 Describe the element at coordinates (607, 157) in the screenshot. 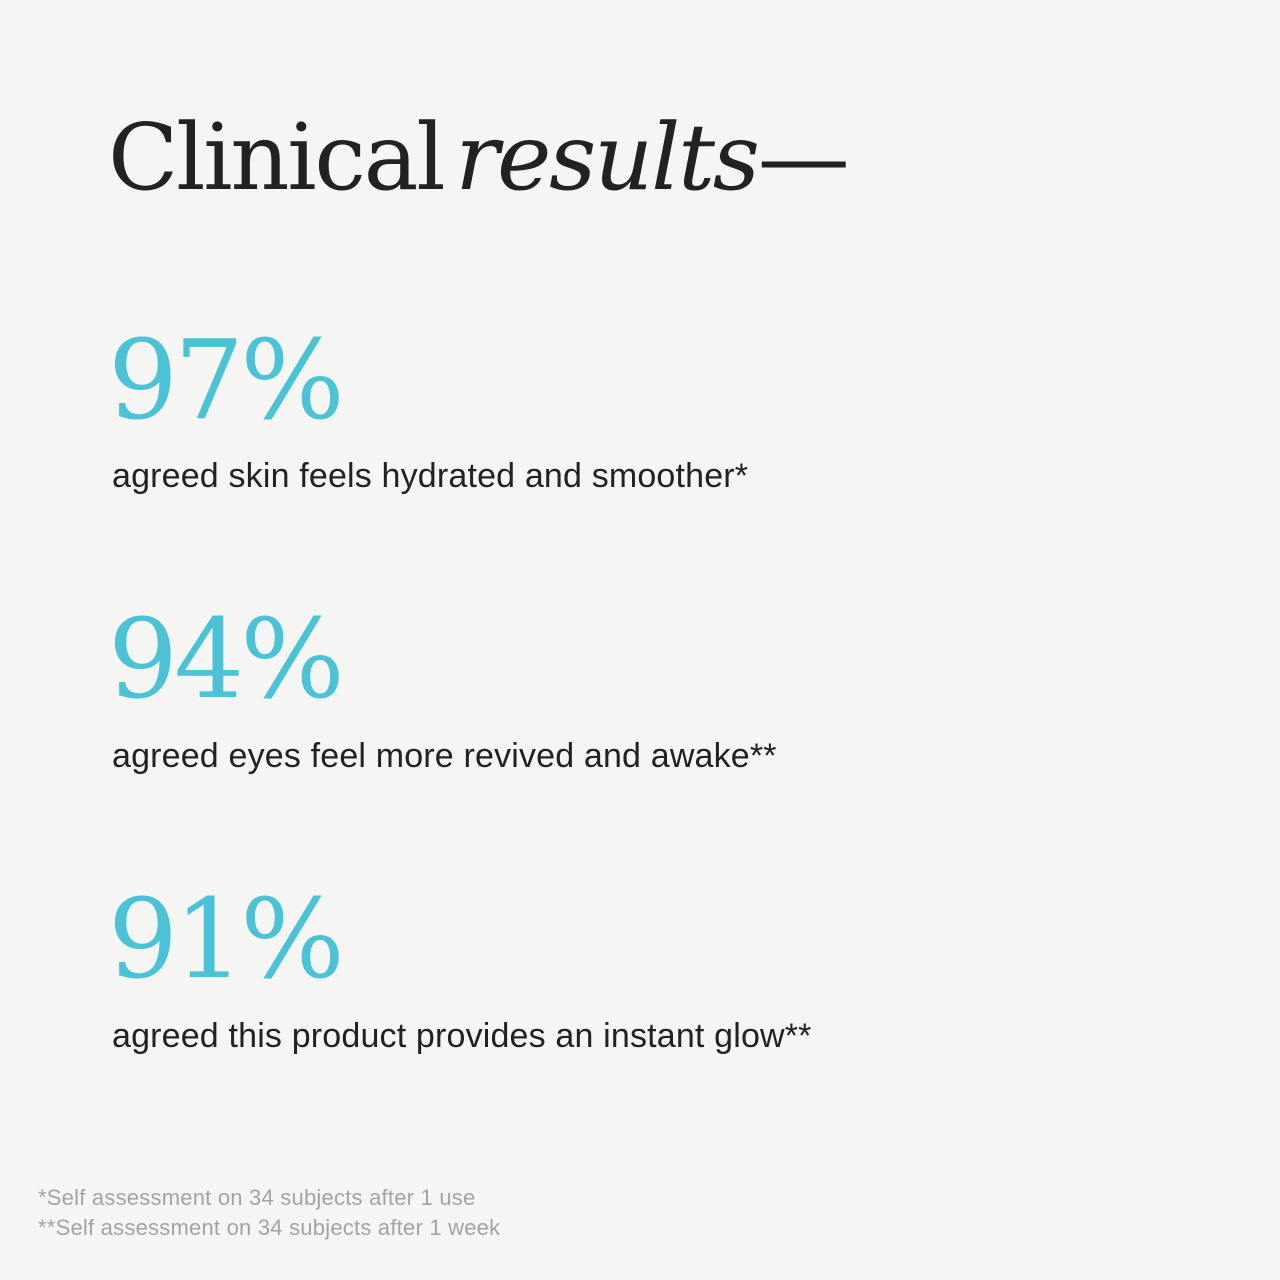

I see `page-title-italic: results` at that location.